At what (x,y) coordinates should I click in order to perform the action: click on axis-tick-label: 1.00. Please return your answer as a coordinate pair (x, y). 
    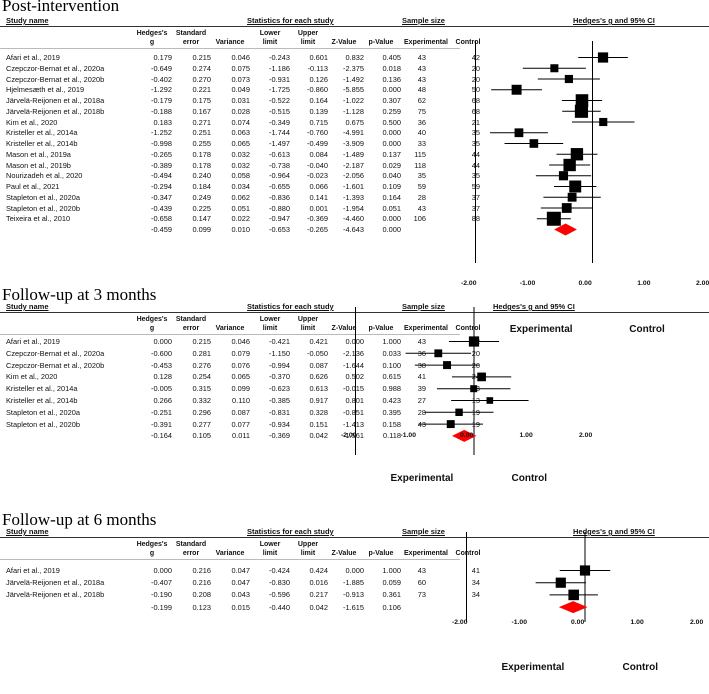
    Looking at the image, I should click on (644, 283).